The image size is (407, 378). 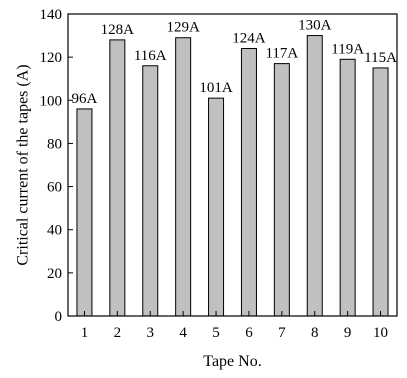 I want to click on x-axis-label: Tape No., so click(x=232, y=361).